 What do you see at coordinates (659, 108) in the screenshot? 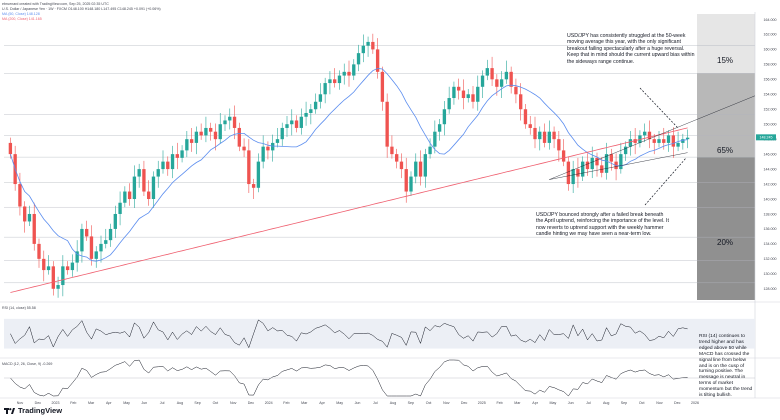
I see `annotation-arrow` at bounding box center [659, 108].